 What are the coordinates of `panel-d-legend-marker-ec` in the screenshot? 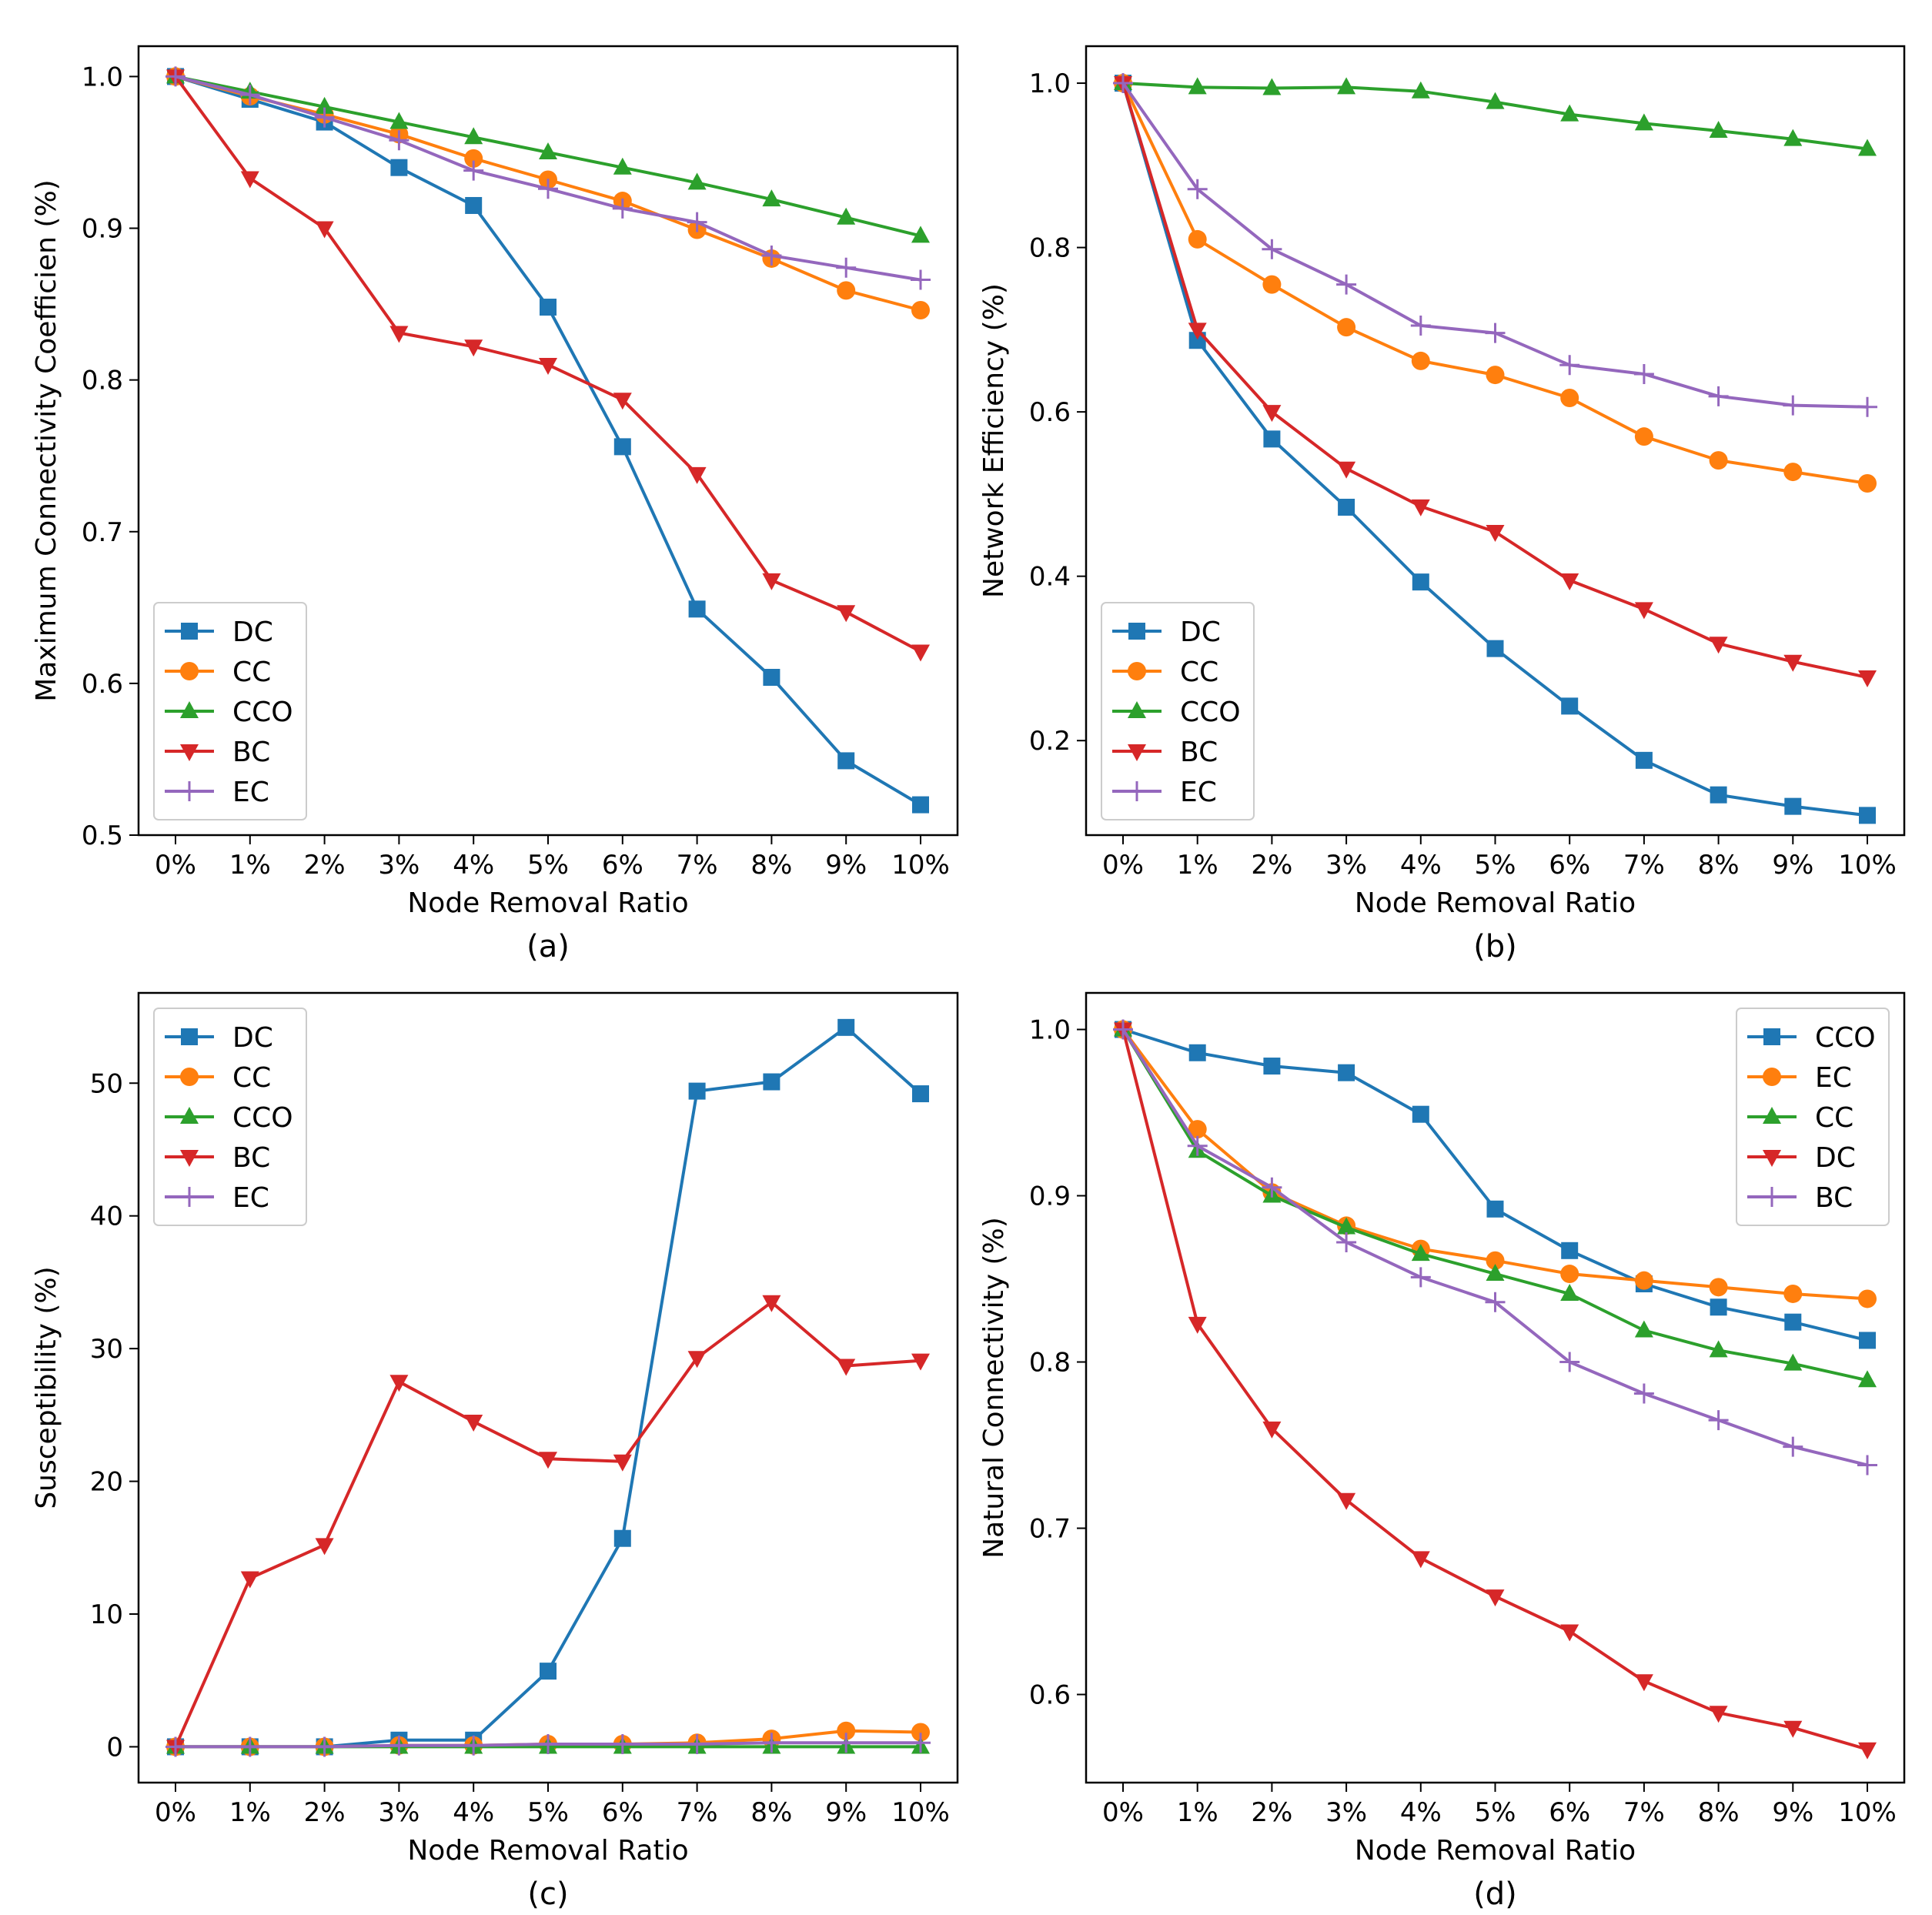 It's located at (1772, 1077).